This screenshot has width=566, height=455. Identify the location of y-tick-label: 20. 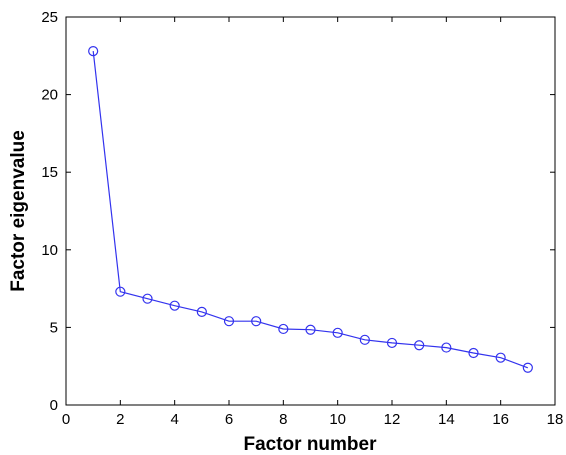
(49, 95).